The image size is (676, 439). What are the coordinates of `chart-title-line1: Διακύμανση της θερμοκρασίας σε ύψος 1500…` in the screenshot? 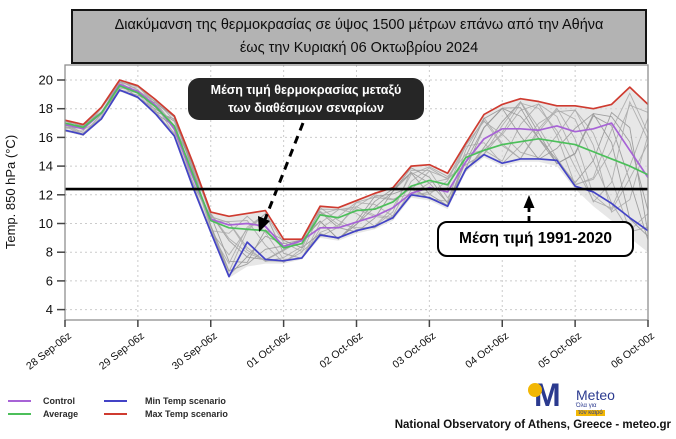 It's located at (359, 25).